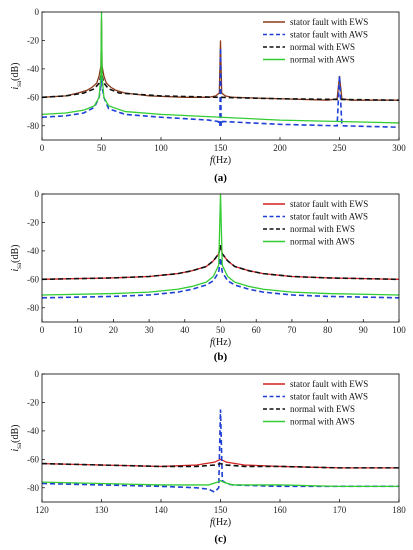  What do you see at coordinates (328, 330) in the screenshot?
I see `x-tick-label: 80` at bounding box center [328, 330].